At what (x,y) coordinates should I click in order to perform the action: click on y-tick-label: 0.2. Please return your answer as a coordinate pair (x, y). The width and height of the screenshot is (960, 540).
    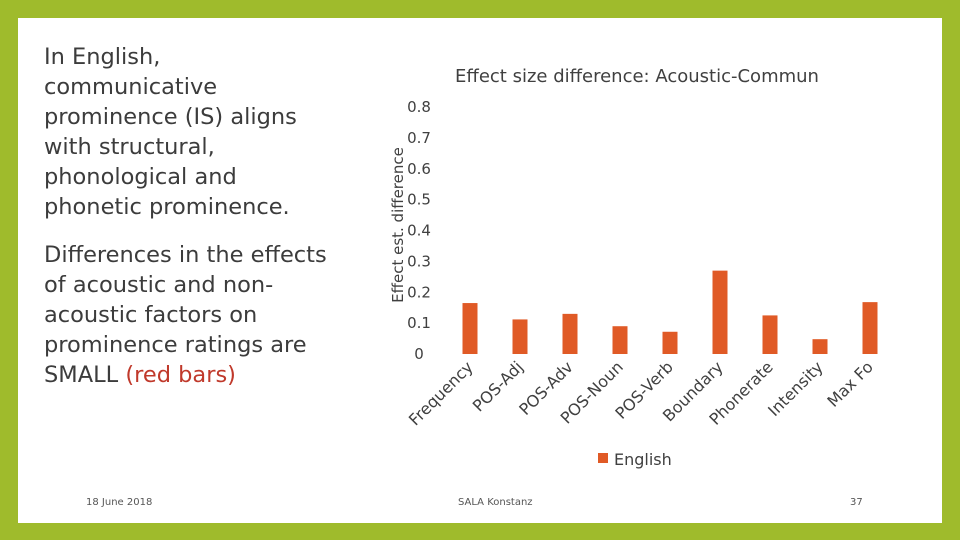
    Looking at the image, I should click on (419, 292).